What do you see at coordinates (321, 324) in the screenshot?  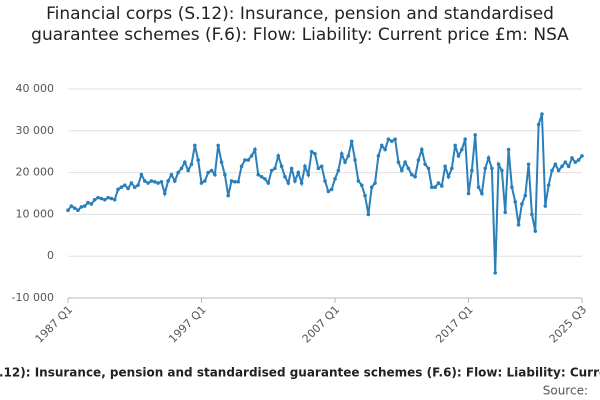 I see `x-tick-label: 2007 Q1` at bounding box center [321, 324].